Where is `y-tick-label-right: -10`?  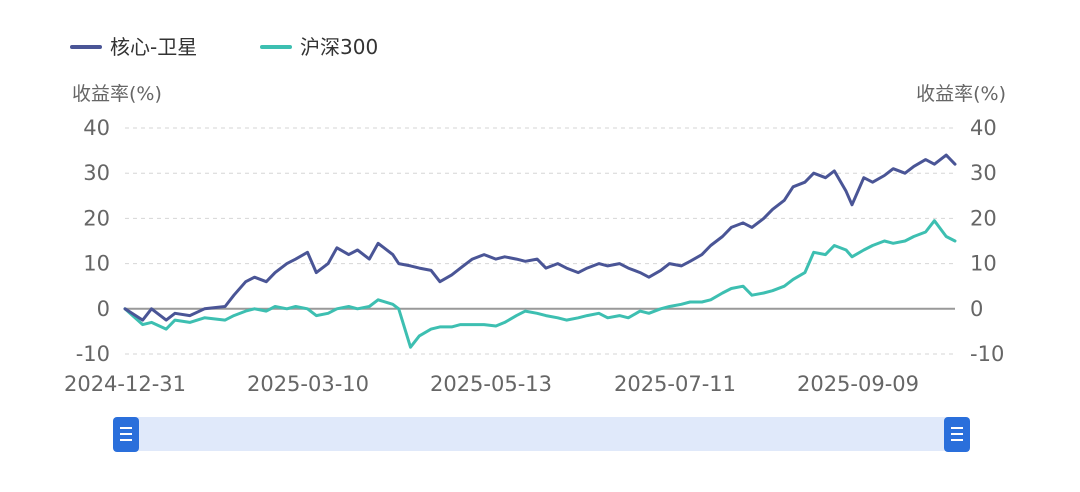 y-tick-label-right: -10 is located at coordinates (987, 354).